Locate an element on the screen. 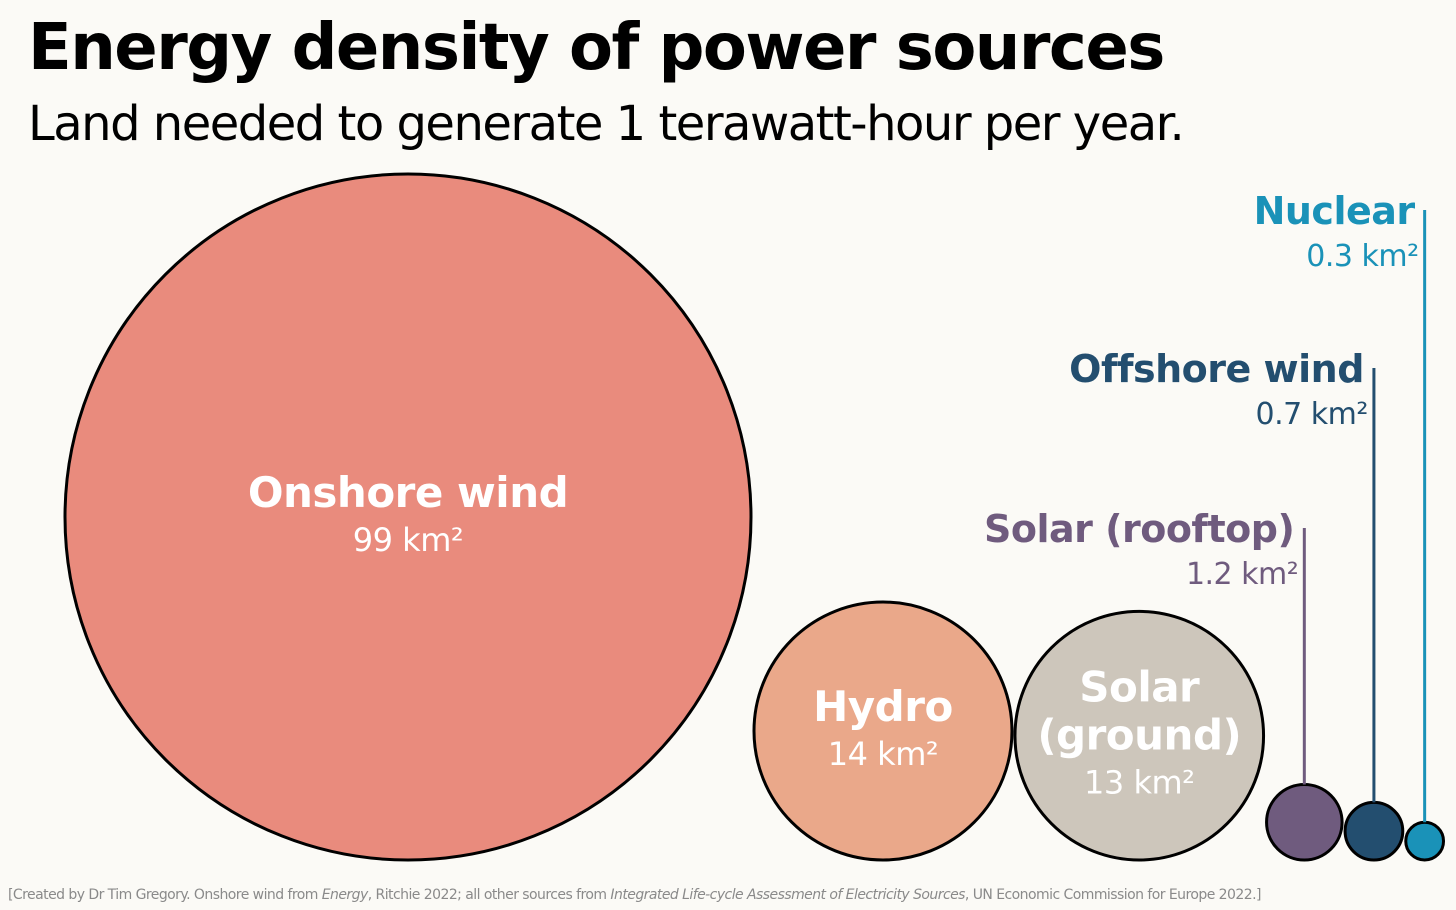 This screenshot has height=910, width=1456. bubble-name-solar-ground-line-2: (ground) is located at coordinates (1139, 735).